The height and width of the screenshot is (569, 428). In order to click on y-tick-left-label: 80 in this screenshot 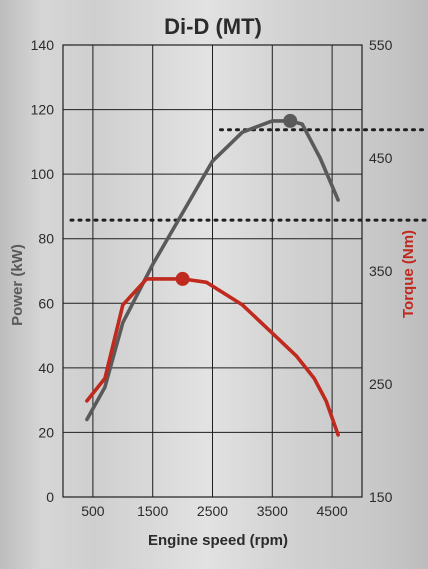, I will do `click(46, 239)`.